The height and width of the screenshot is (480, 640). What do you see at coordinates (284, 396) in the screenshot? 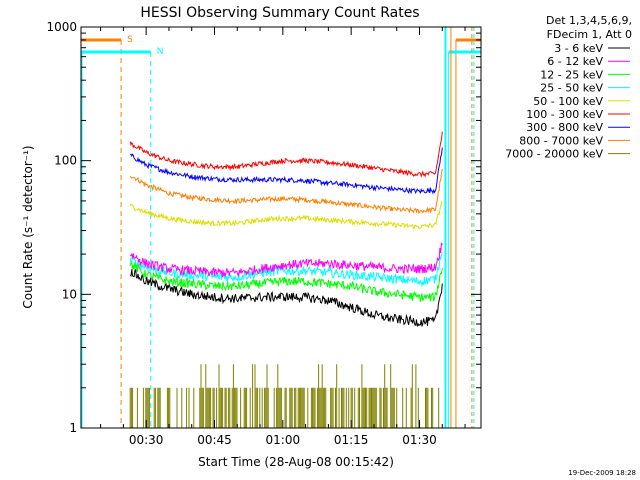
I see `series-line-7000-20000kev` at bounding box center [284, 396].